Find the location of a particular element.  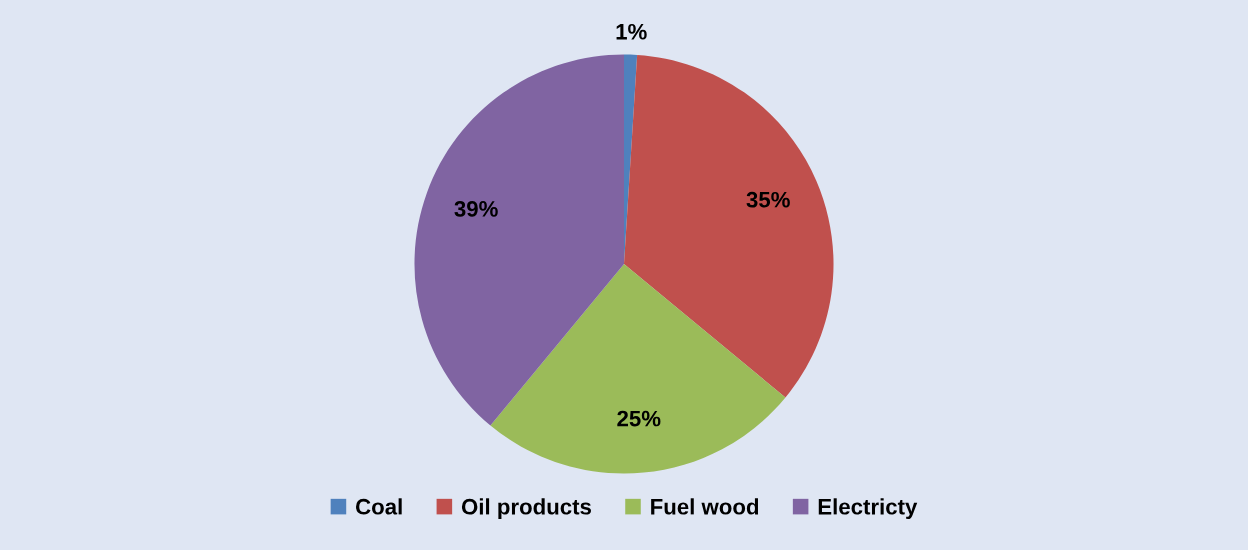

legend-label: Coal is located at coordinates (379, 506).